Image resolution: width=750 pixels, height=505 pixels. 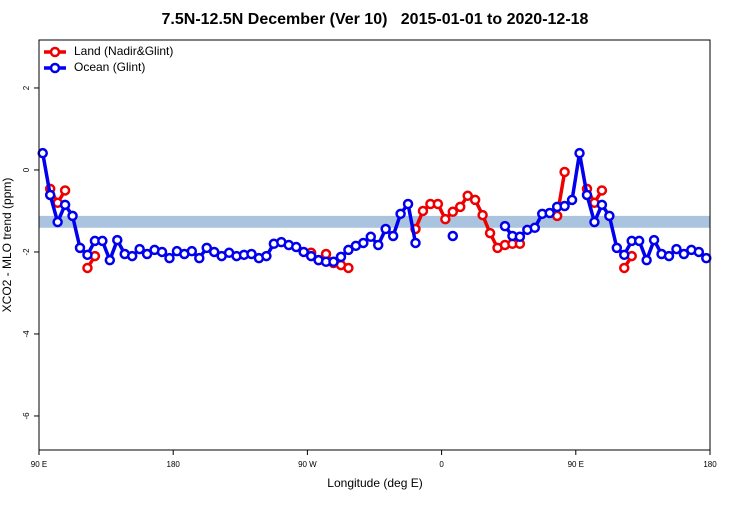 I want to click on x-tick-label: 90 W, so click(x=307, y=464).